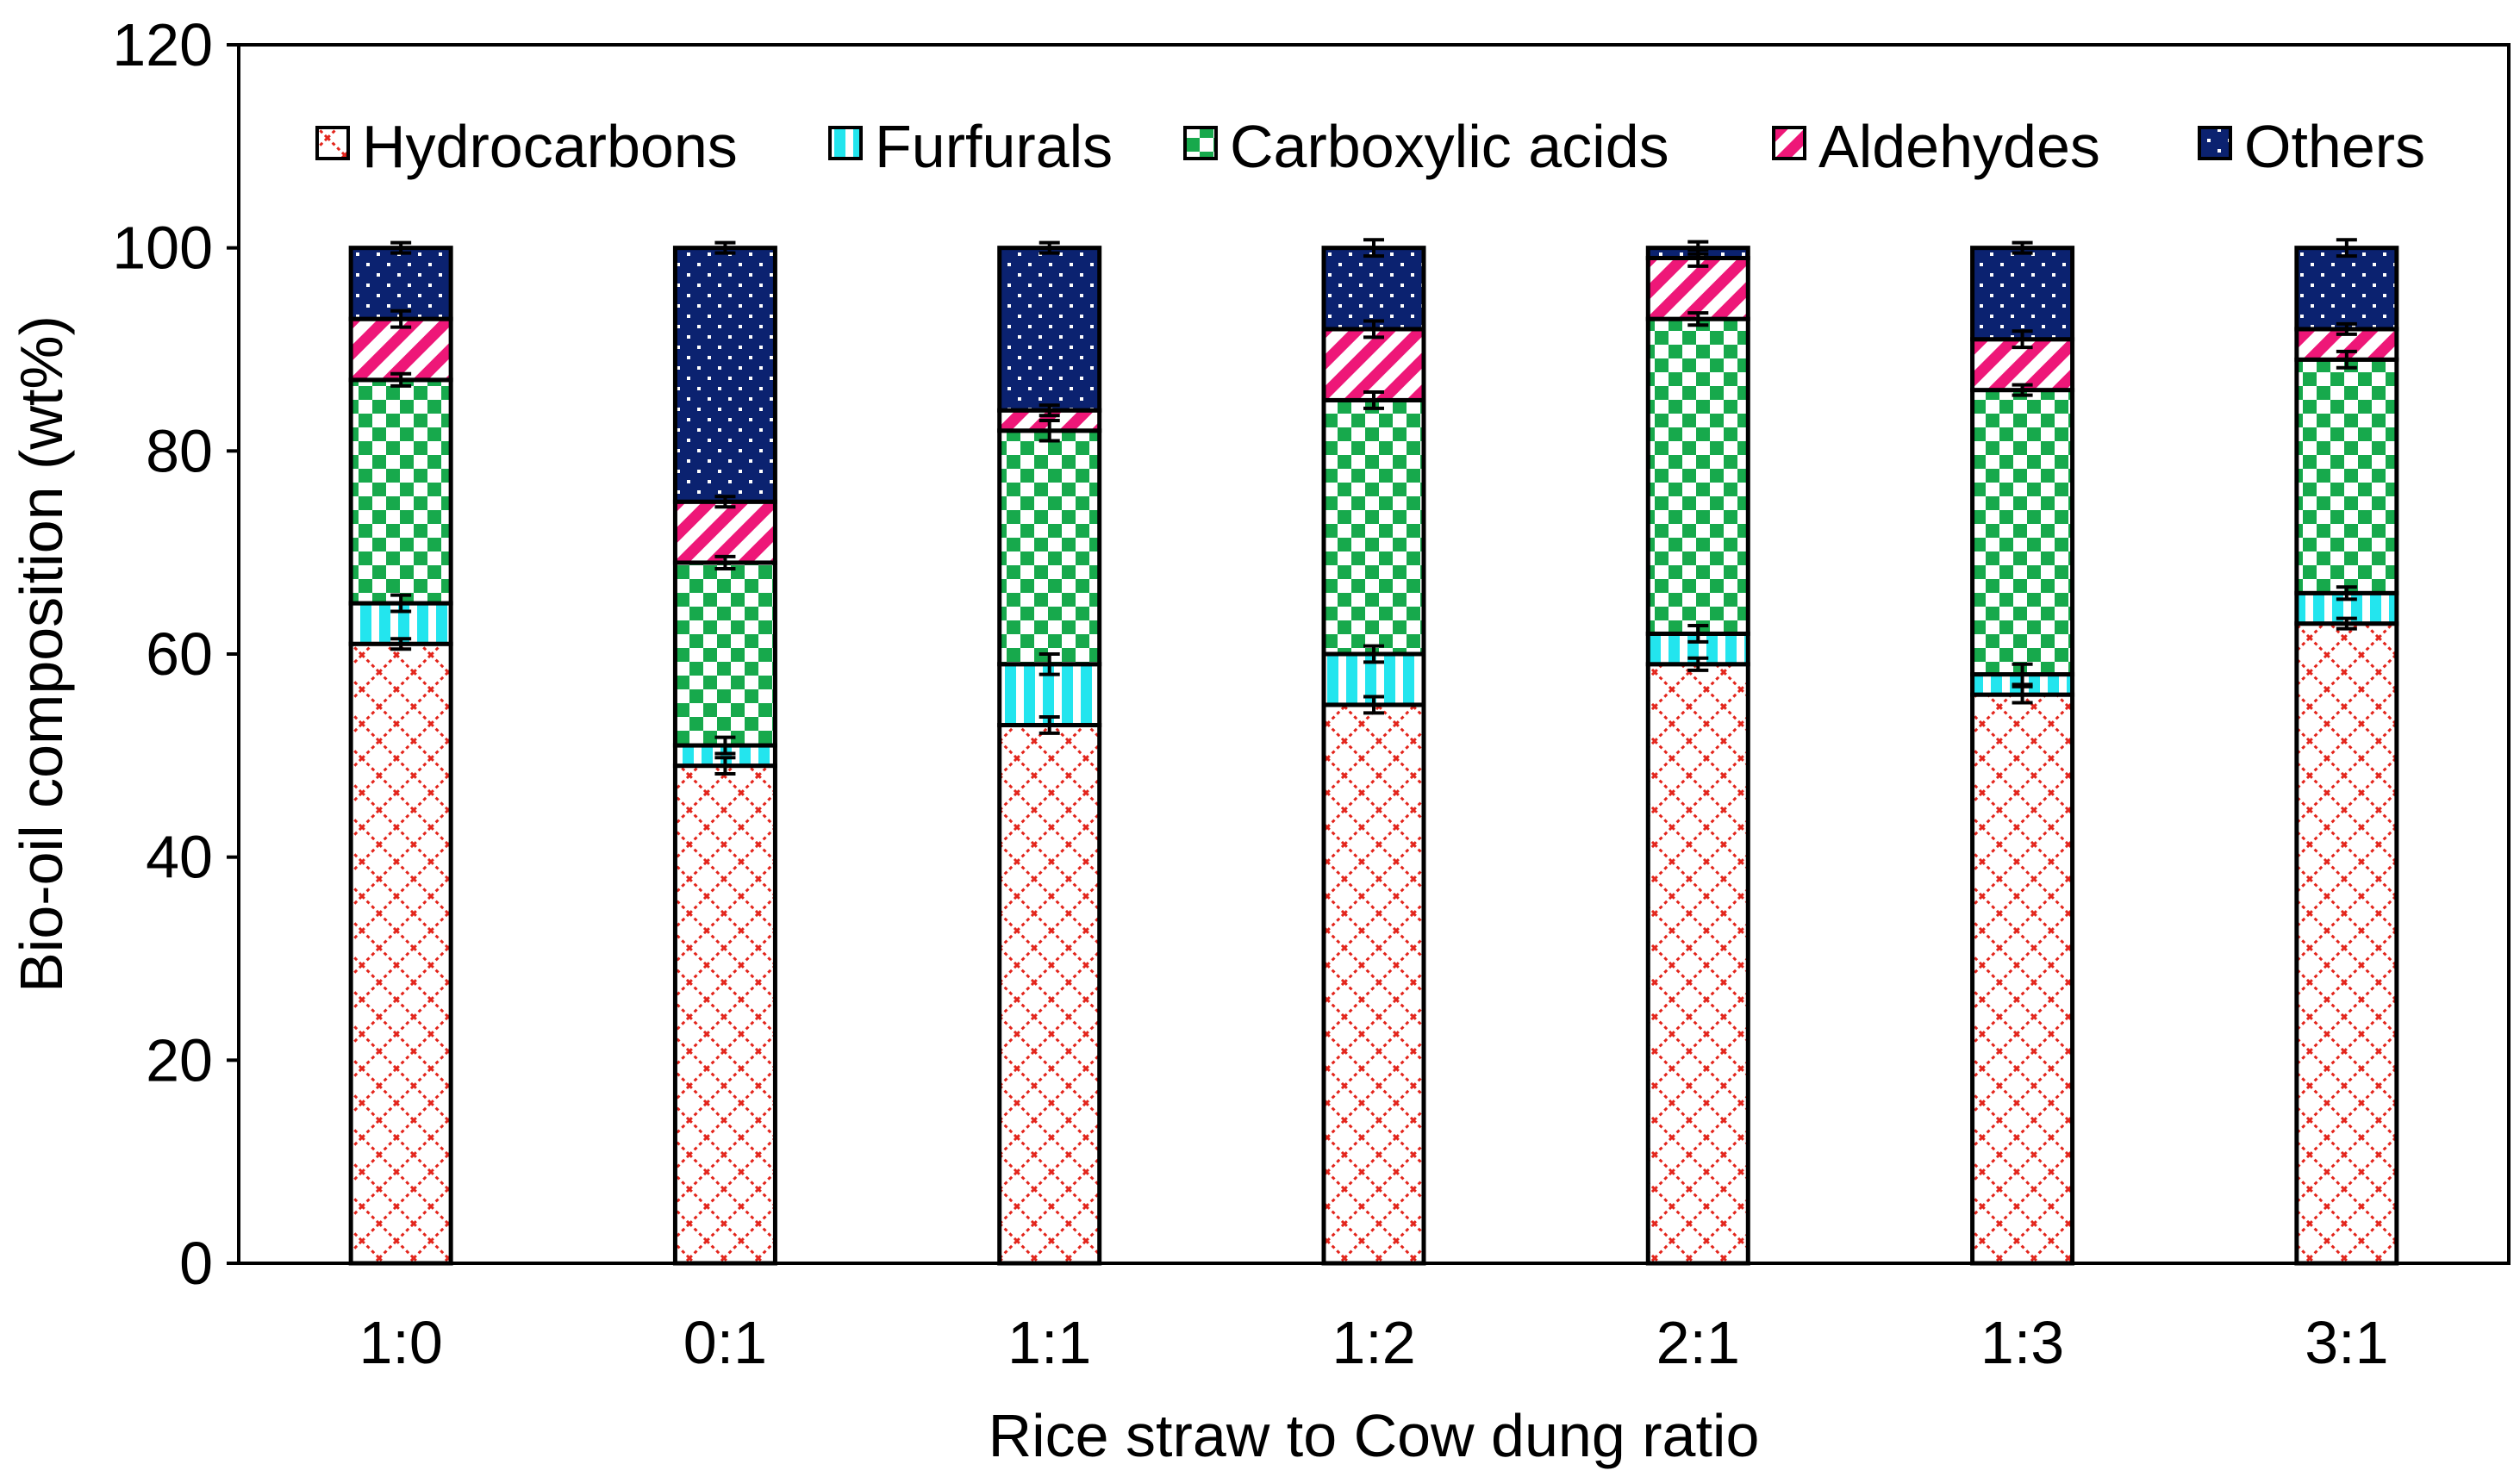 The image size is (2520, 1483). I want to click on x-tick-label: 1:0, so click(401, 1342).